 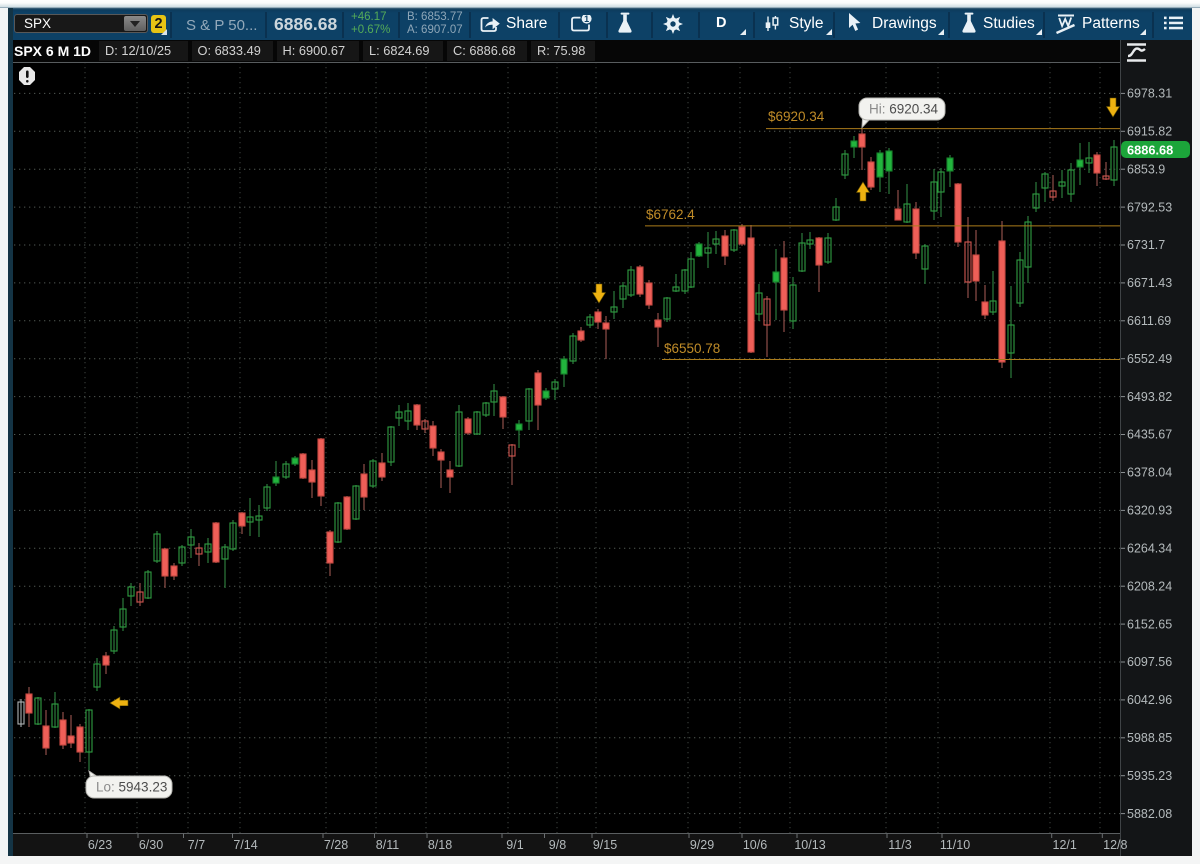 What do you see at coordinates (809, 845) in the screenshot?
I see `svg-text: 10/13` at bounding box center [809, 845].